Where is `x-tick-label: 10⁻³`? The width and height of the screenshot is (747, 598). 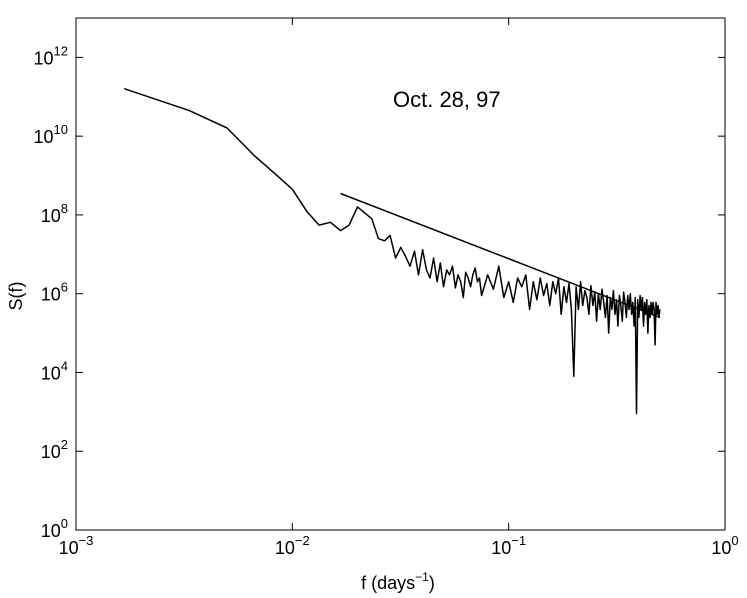 x-tick-label: 10⁻³ is located at coordinates (76, 545).